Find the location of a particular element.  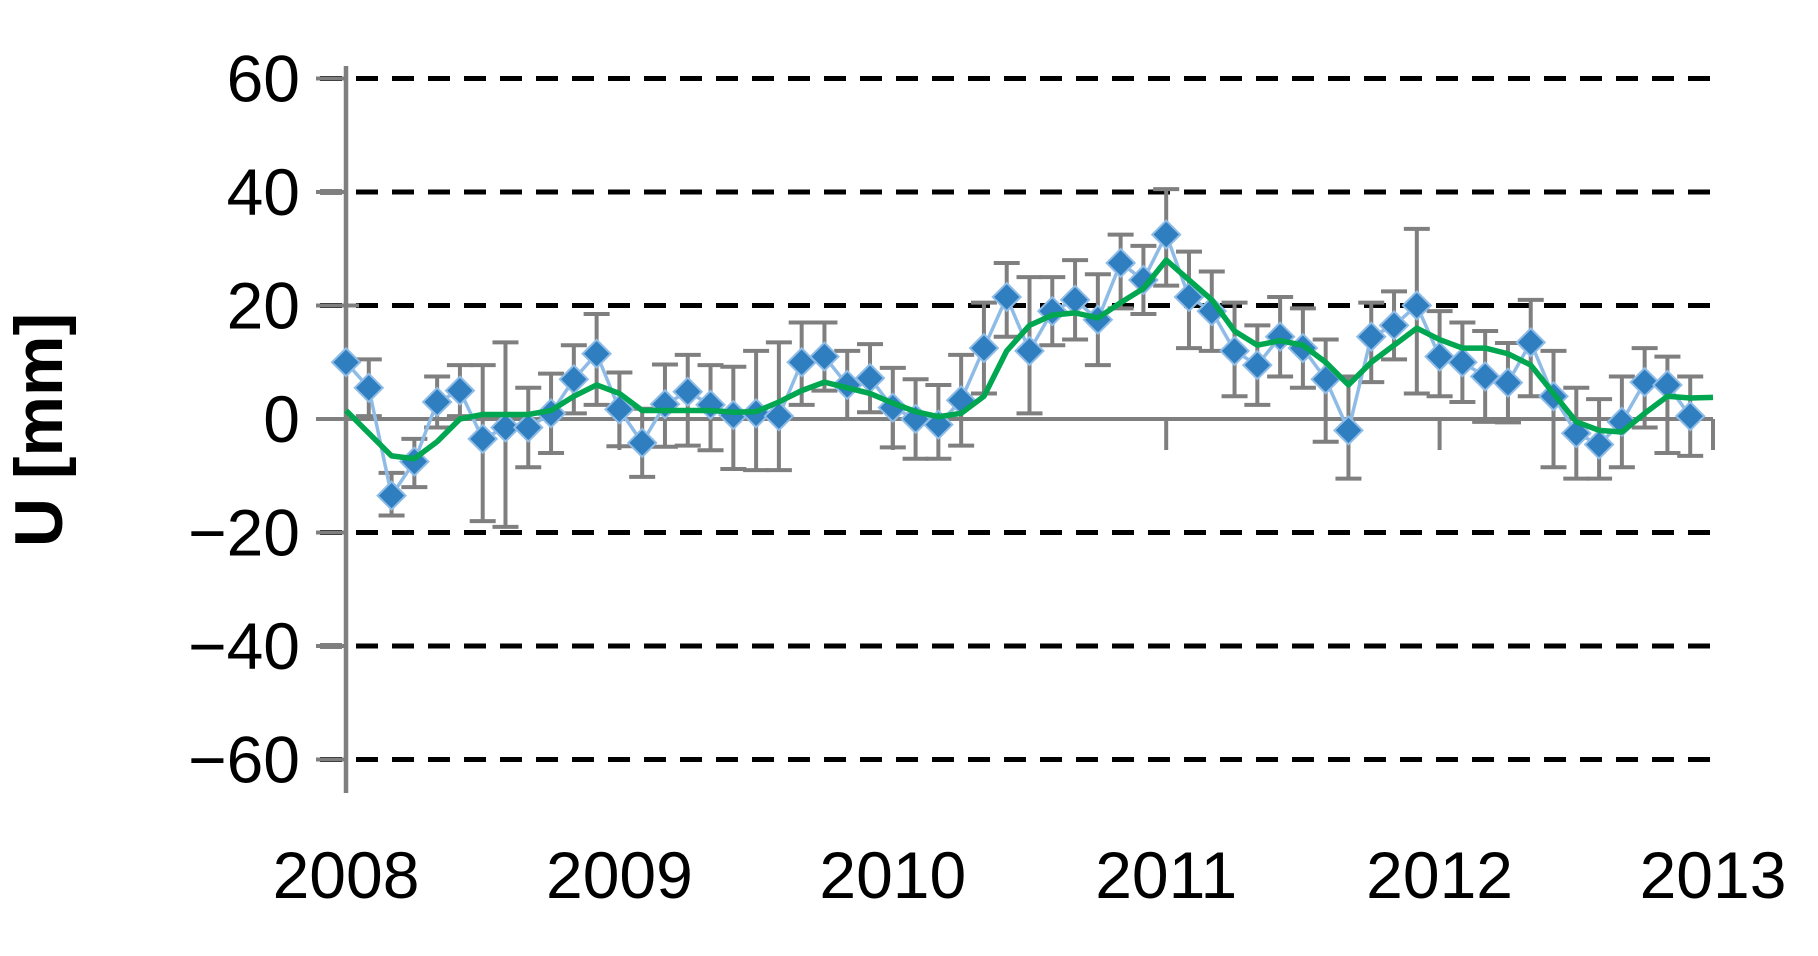

y-axis-tick-label: −40 is located at coordinates (244, 646).